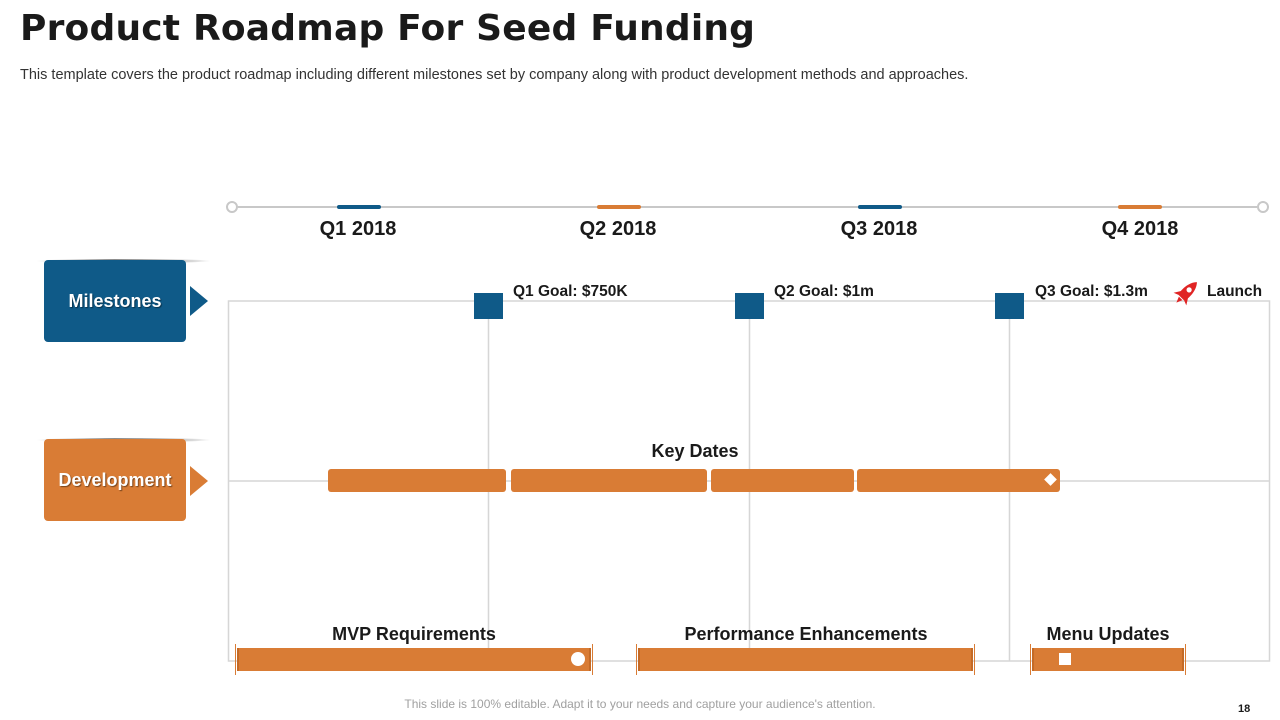 This screenshot has width=1280, height=720. I want to click on circle-icon, so click(578, 659).